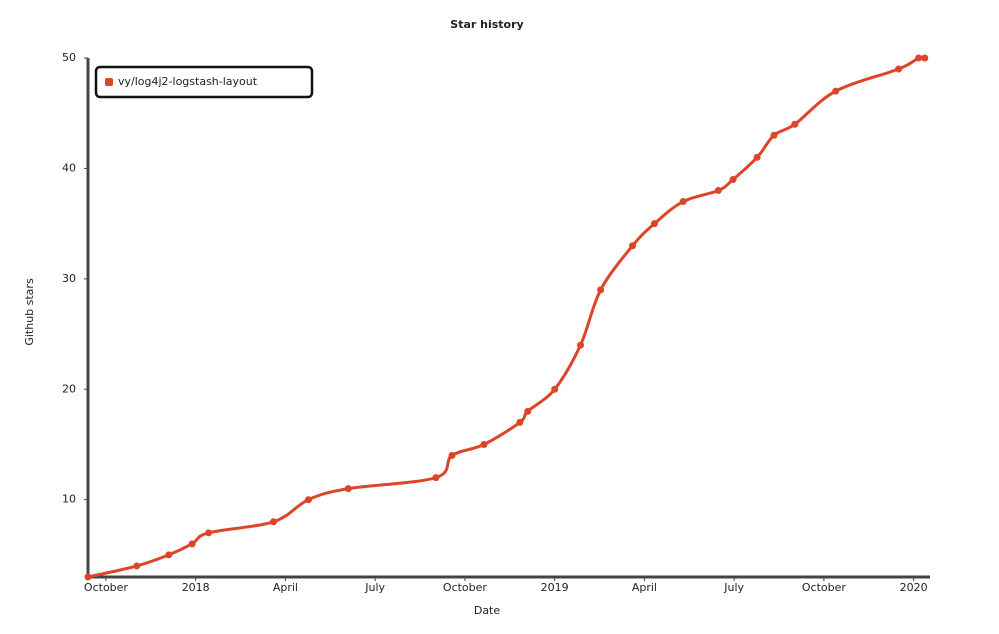 This screenshot has height=634, width=999. Describe the element at coordinates (69, 278) in the screenshot. I see `y-tick-label: 30` at that location.